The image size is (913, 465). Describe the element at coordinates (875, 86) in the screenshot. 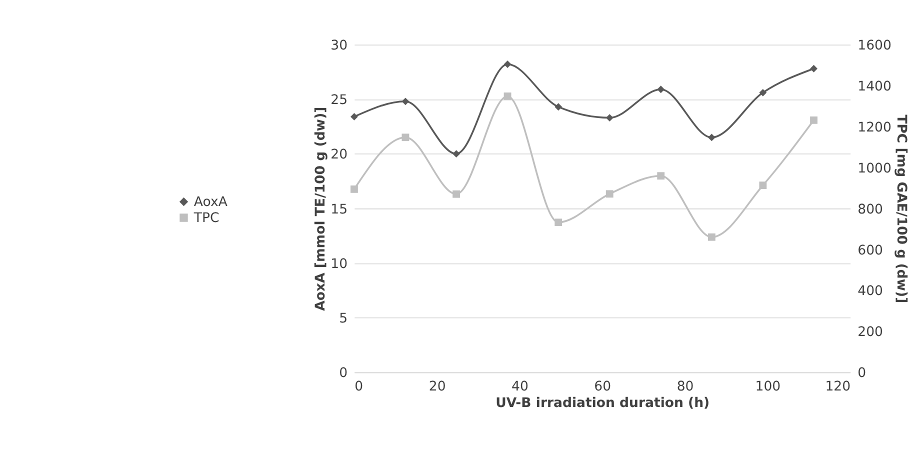

I see `y2-tick-label: 1400` at that location.